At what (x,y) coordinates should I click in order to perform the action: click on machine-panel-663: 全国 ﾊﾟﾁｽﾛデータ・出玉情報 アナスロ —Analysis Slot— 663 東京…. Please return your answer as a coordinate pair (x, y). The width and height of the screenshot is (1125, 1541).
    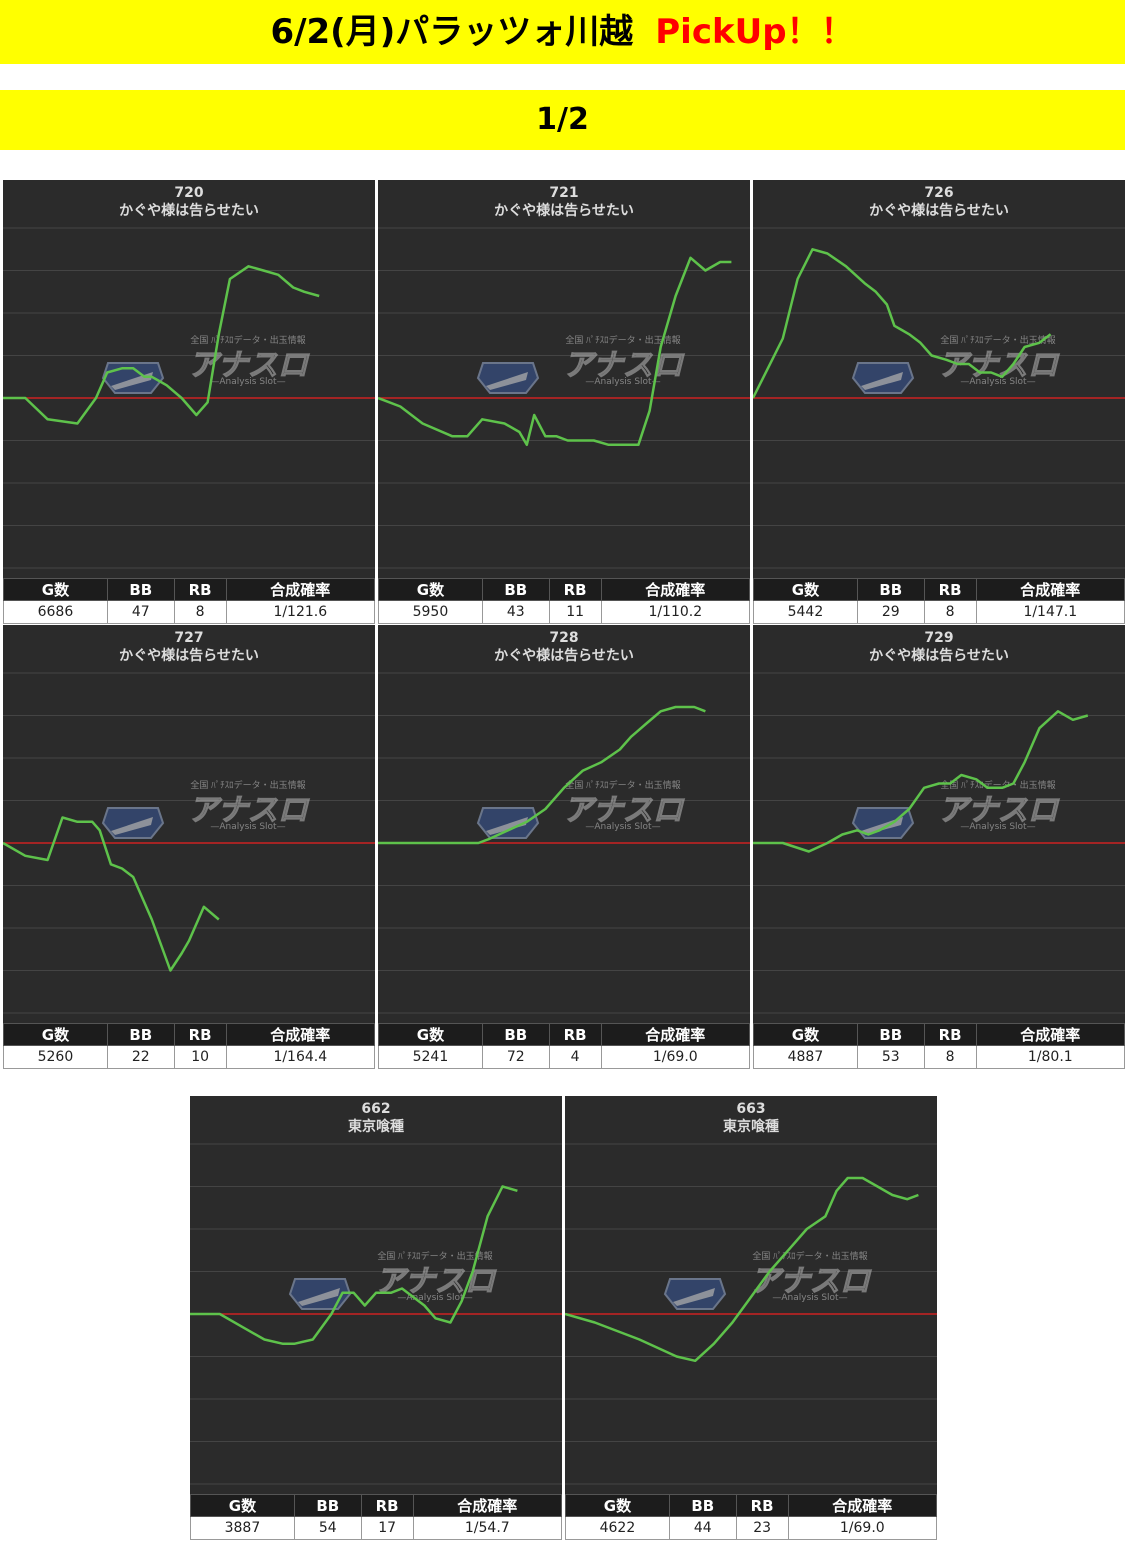
    Looking at the image, I should click on (751, 1318).